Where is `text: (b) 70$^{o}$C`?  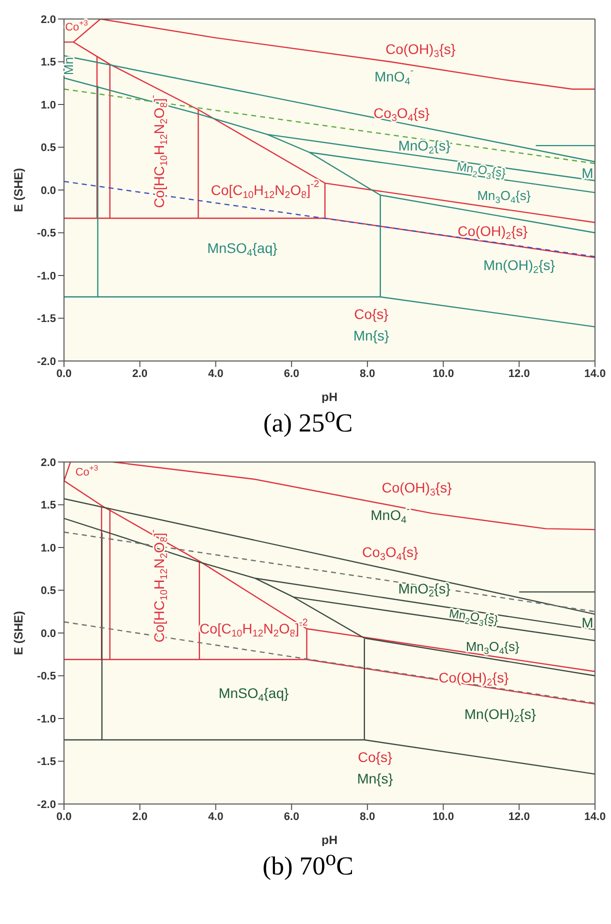 text: (b) 70$^{o}$C is located at coordinates (308, 864).